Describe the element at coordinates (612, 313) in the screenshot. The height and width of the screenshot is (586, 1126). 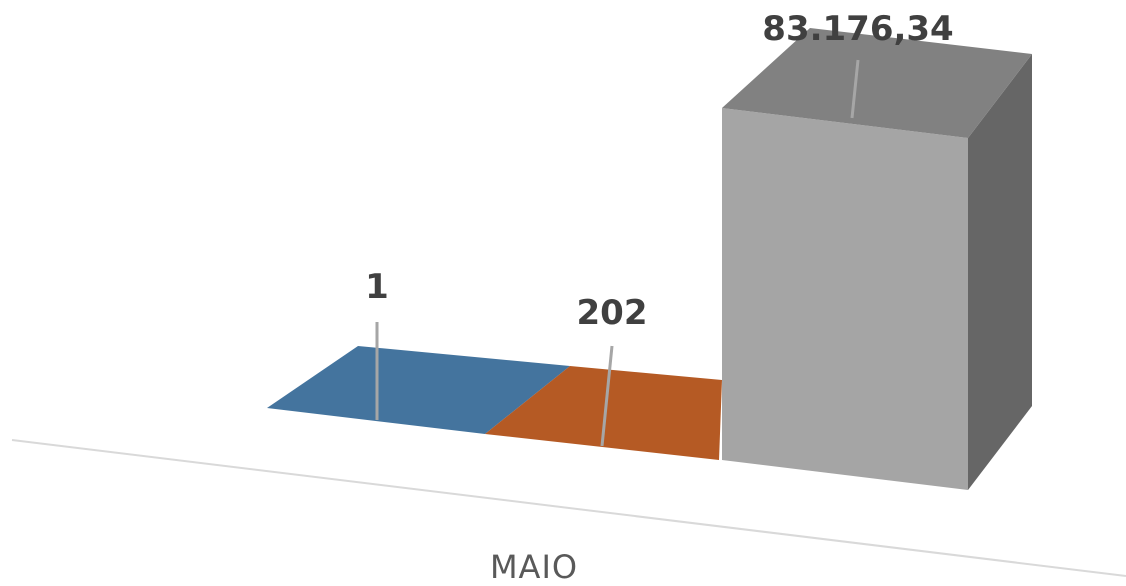
I see `data-label-2: 202` at that location.